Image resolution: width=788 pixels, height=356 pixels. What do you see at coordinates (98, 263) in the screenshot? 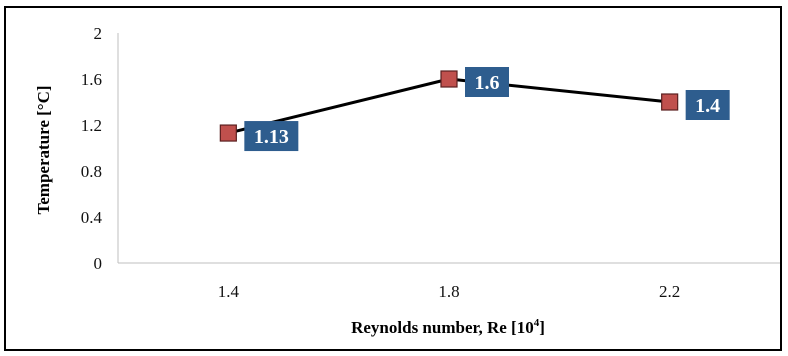
I see `y-tick-label: 0` at bounding box center [98, 263].